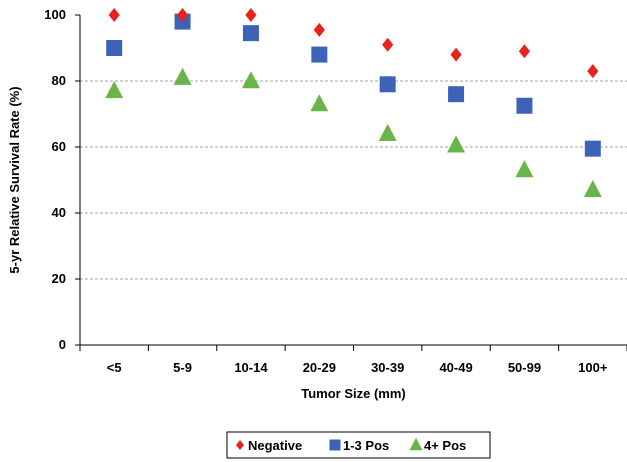 This screenshot has width=627, height=462. I want to click on x-tick-label: 40-49, so click(455, 367).